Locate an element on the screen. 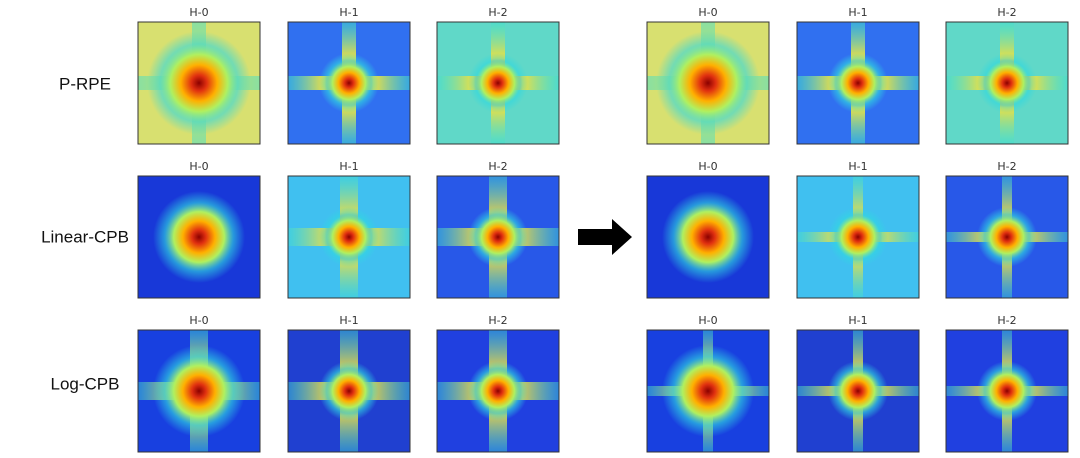 The height and width of the screenshot is (458, 1080). row-label: P-RPE is located at coordinates (85, 83).